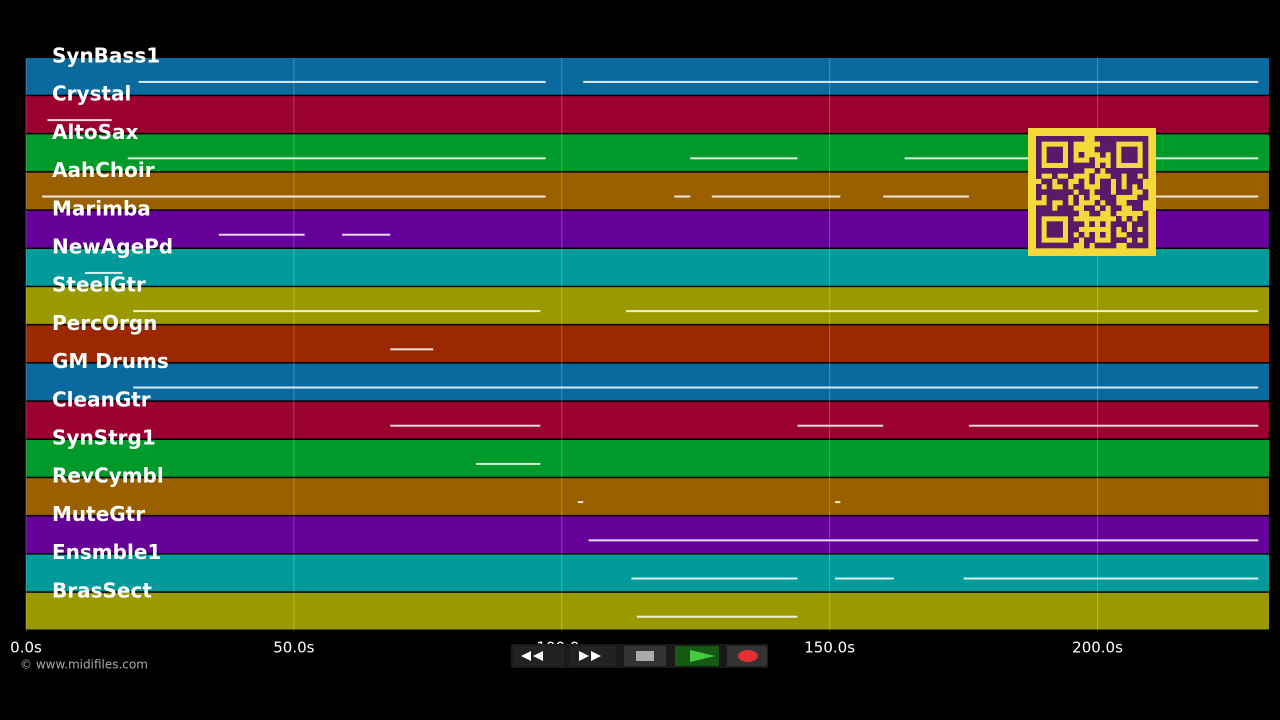 The height and width of the screenshot is (720, 1280). Describe the element at coordinates (532, 656) in the screenshot. I see `rewind-icon` at that location.